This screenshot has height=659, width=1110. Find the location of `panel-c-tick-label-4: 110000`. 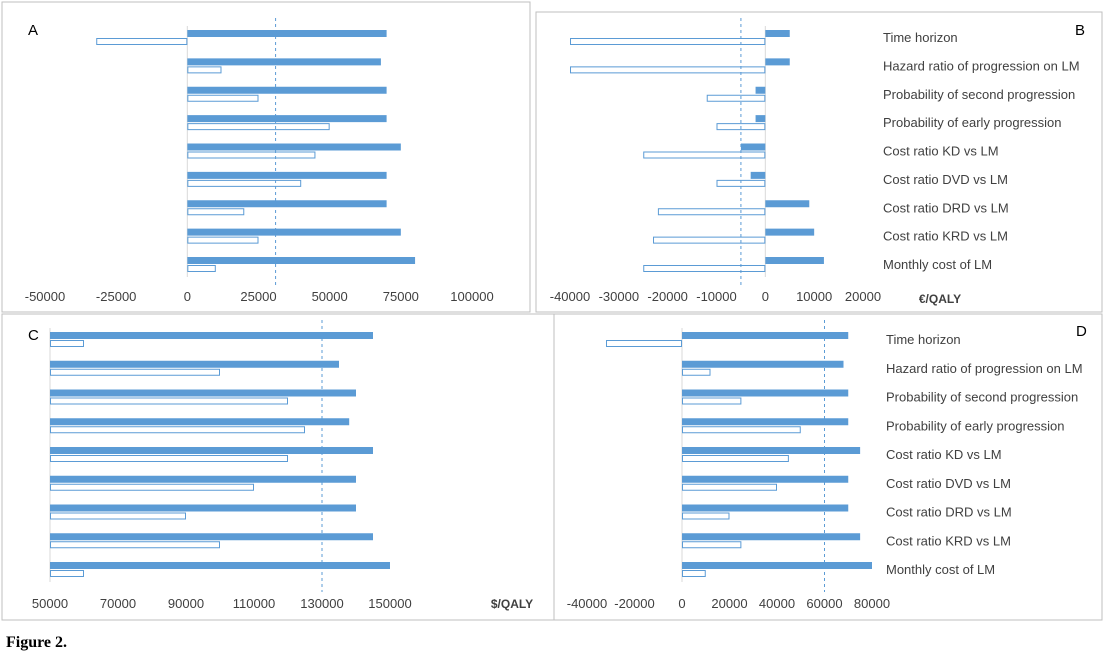

panel-c-tick-label-4: 110000 is located at coordinates (254, 603).